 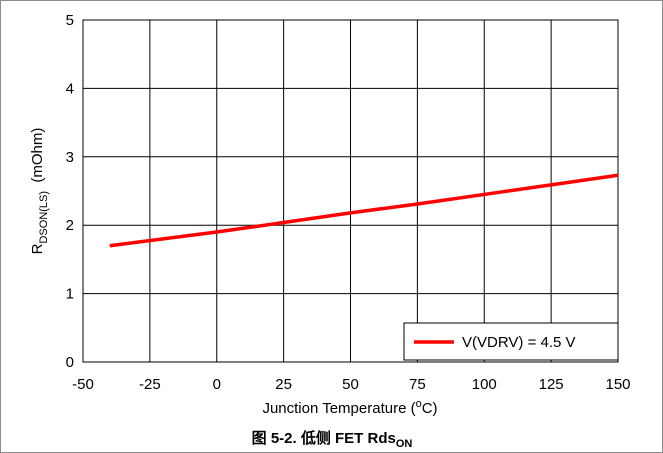 I want to click on x-axis-label: Junction Temperature (oC), so click(x=349, y=407).